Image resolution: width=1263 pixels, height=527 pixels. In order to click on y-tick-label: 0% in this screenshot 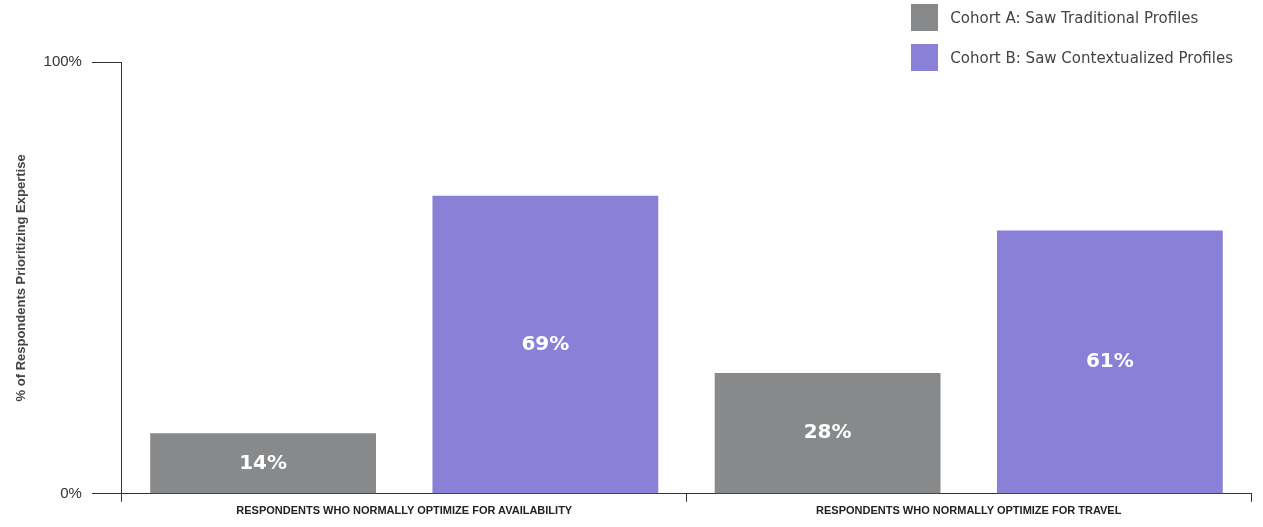, I will do `click(71, 492)`.